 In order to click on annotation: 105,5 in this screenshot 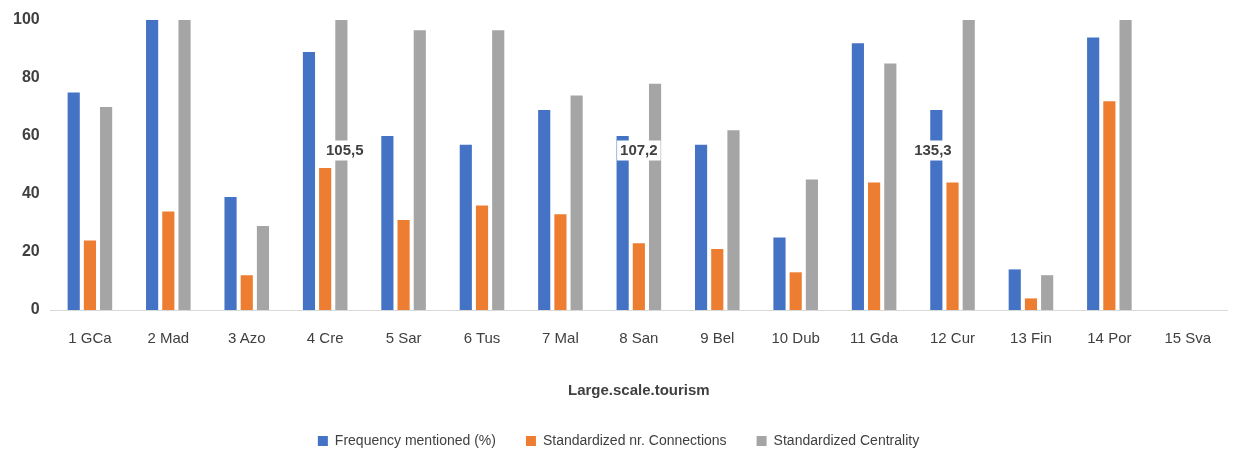, I will do `click(345, 149)`.